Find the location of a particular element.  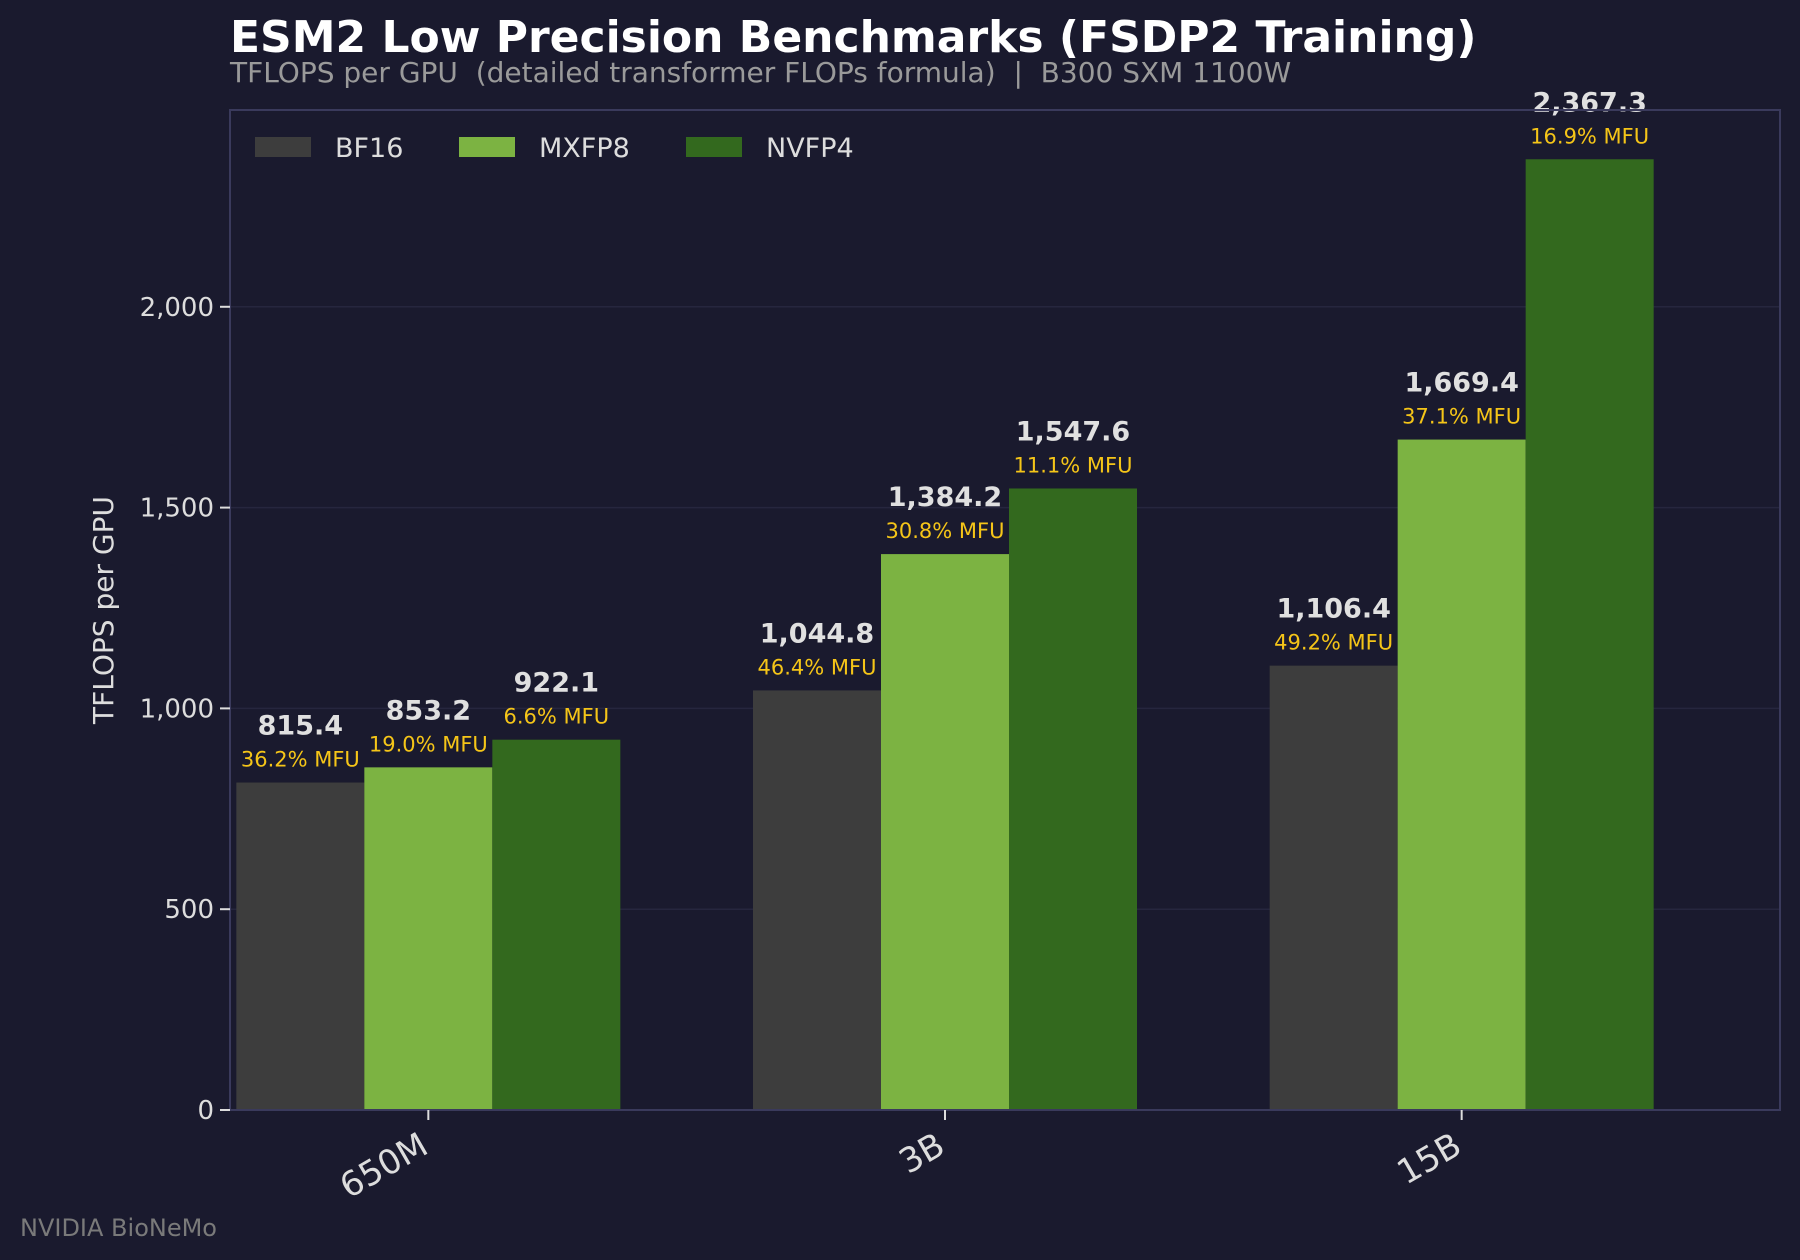

value-label: 2,367.3 is located at coordinates (1589, 102).